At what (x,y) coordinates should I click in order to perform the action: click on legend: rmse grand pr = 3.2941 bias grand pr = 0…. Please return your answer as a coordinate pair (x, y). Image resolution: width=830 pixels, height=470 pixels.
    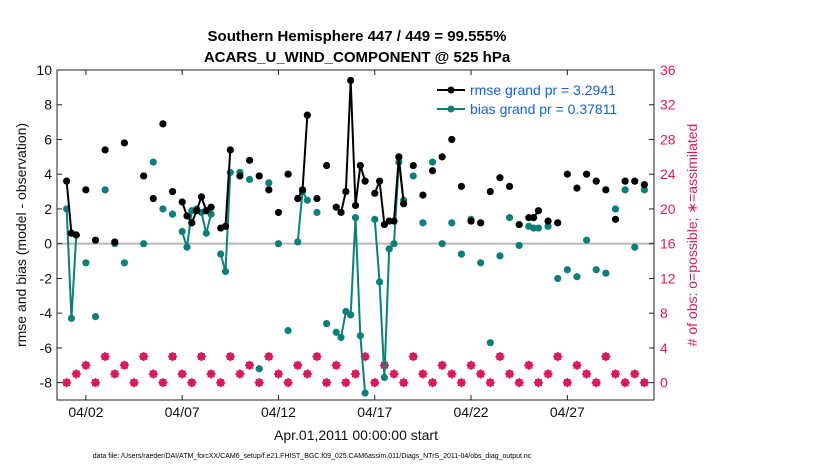
    Looking at the image, I should click on (539, 99).